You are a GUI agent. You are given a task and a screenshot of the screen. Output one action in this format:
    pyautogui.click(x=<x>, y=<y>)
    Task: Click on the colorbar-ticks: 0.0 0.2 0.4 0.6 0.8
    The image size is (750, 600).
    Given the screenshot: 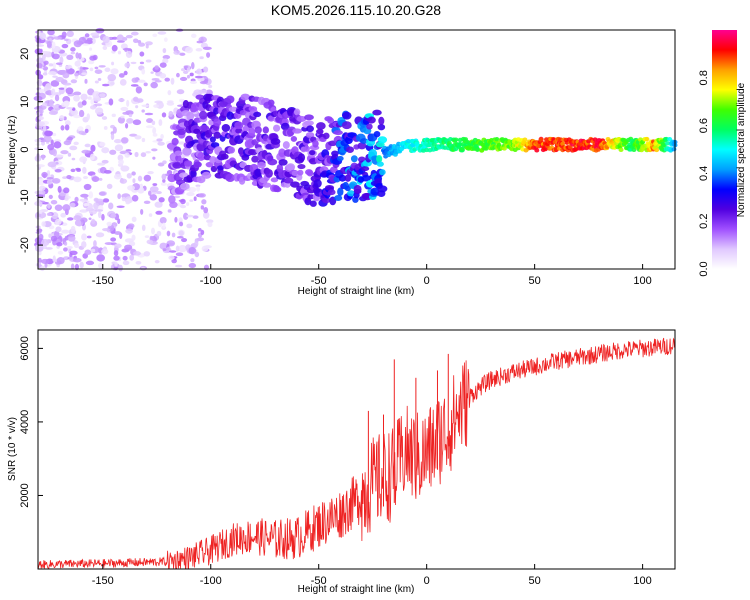 What is the action you would take?
    pyautogui.click(x=704, y=173)
    